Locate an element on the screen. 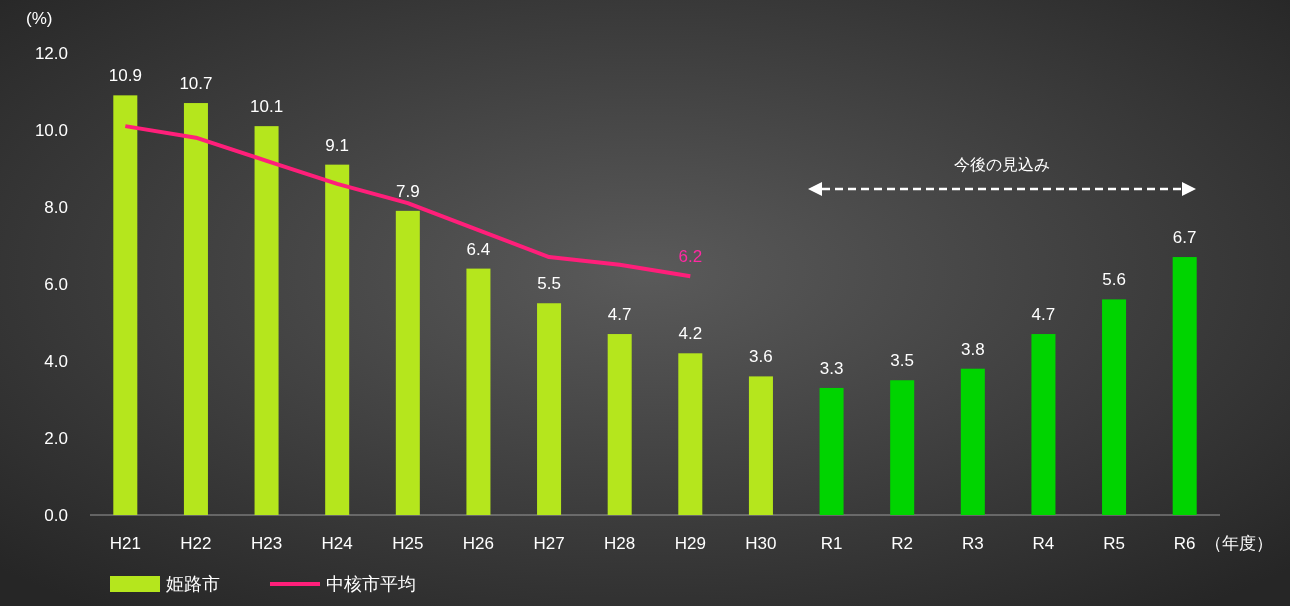  x-tick-label: R1 is located at coordinates (831, 543).